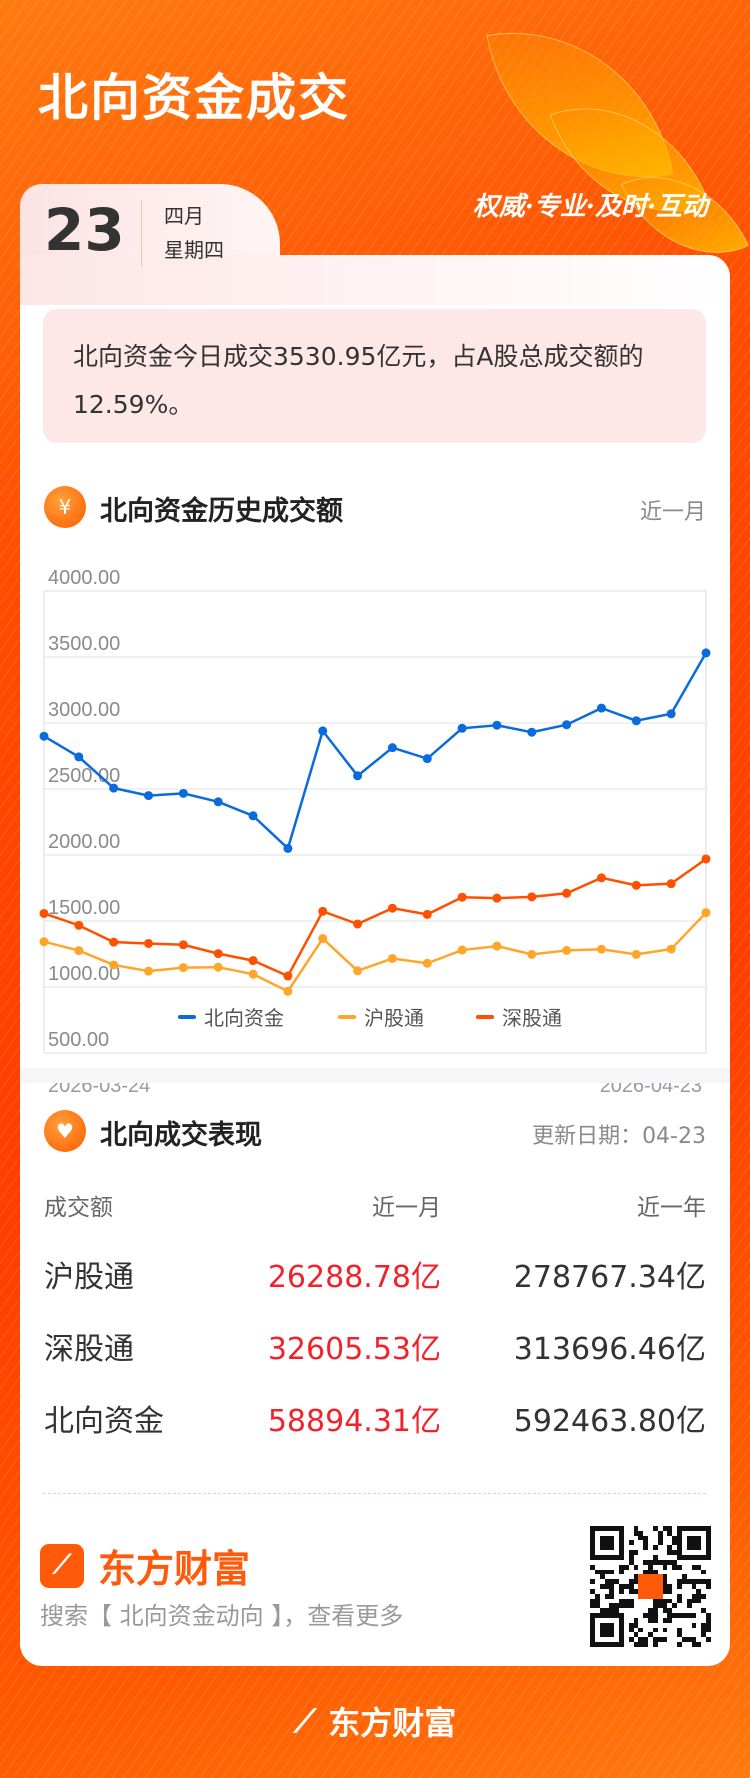 The height and width of the screenshot is (1778, 750). I want to click on history-range: 近一月, so click(672, 512).